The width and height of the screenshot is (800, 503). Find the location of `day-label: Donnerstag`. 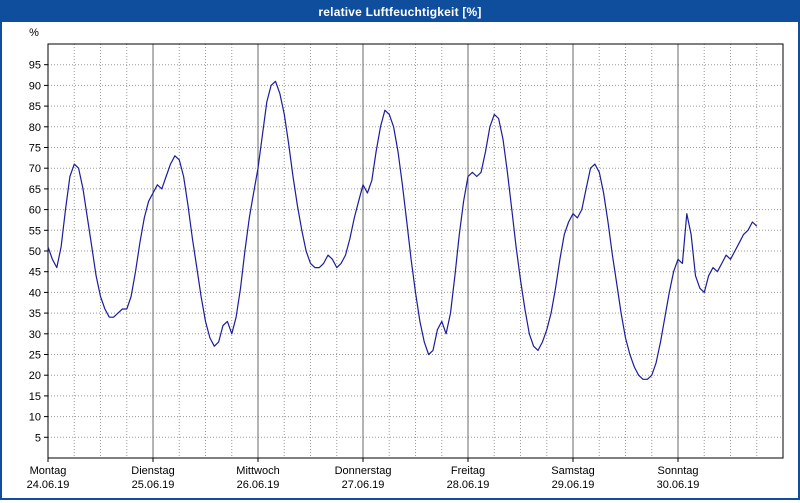

day-label: Donnerstag is located at coordinates (363, 471).